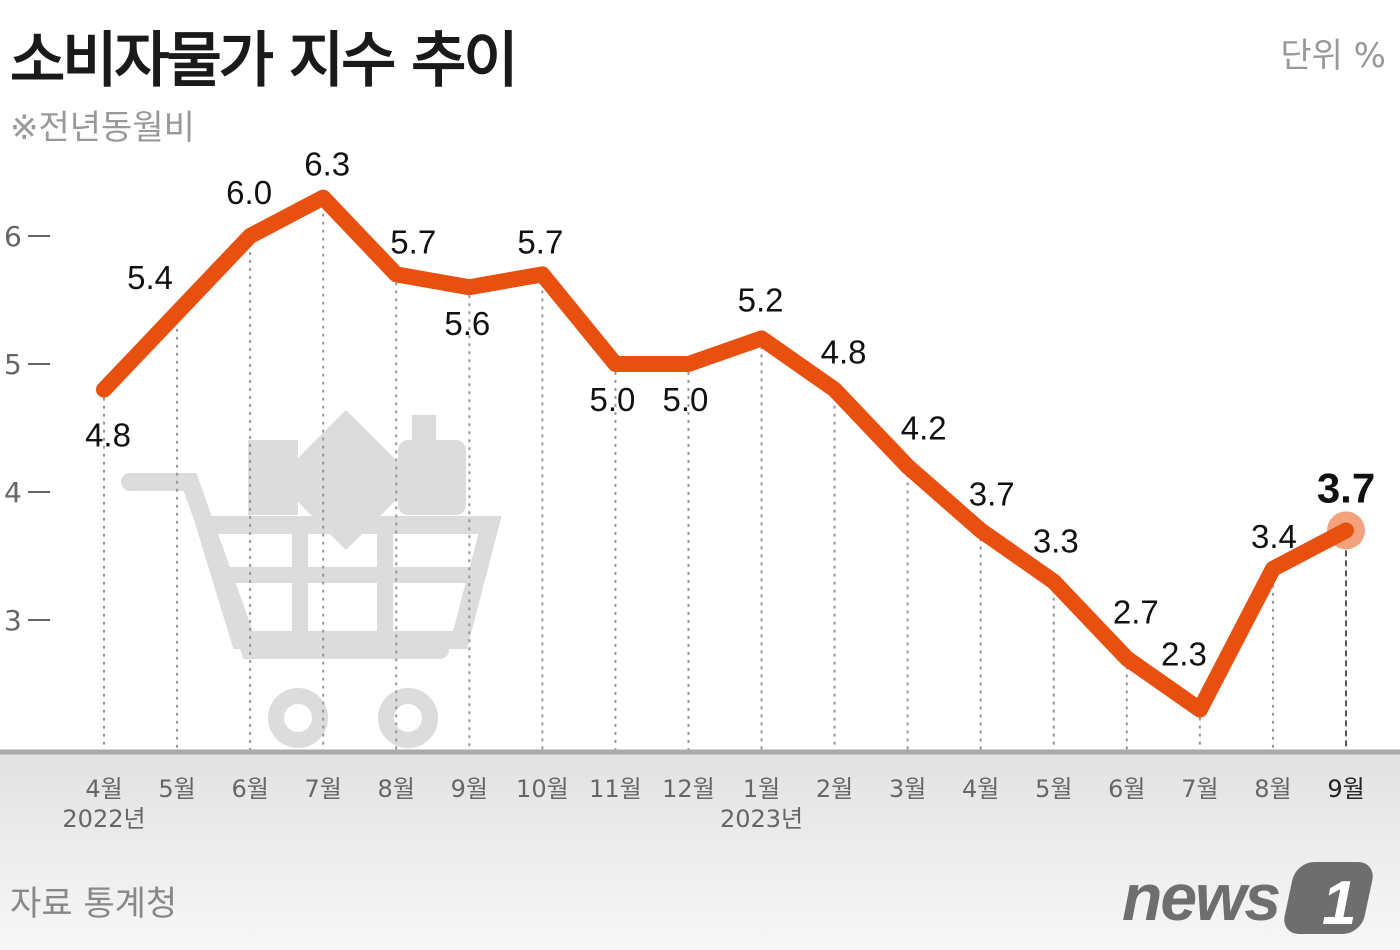 Image resolution: width=1400 pixels, height=950 pixels. I want to click on data-label: 5.4, so click(150, 277).